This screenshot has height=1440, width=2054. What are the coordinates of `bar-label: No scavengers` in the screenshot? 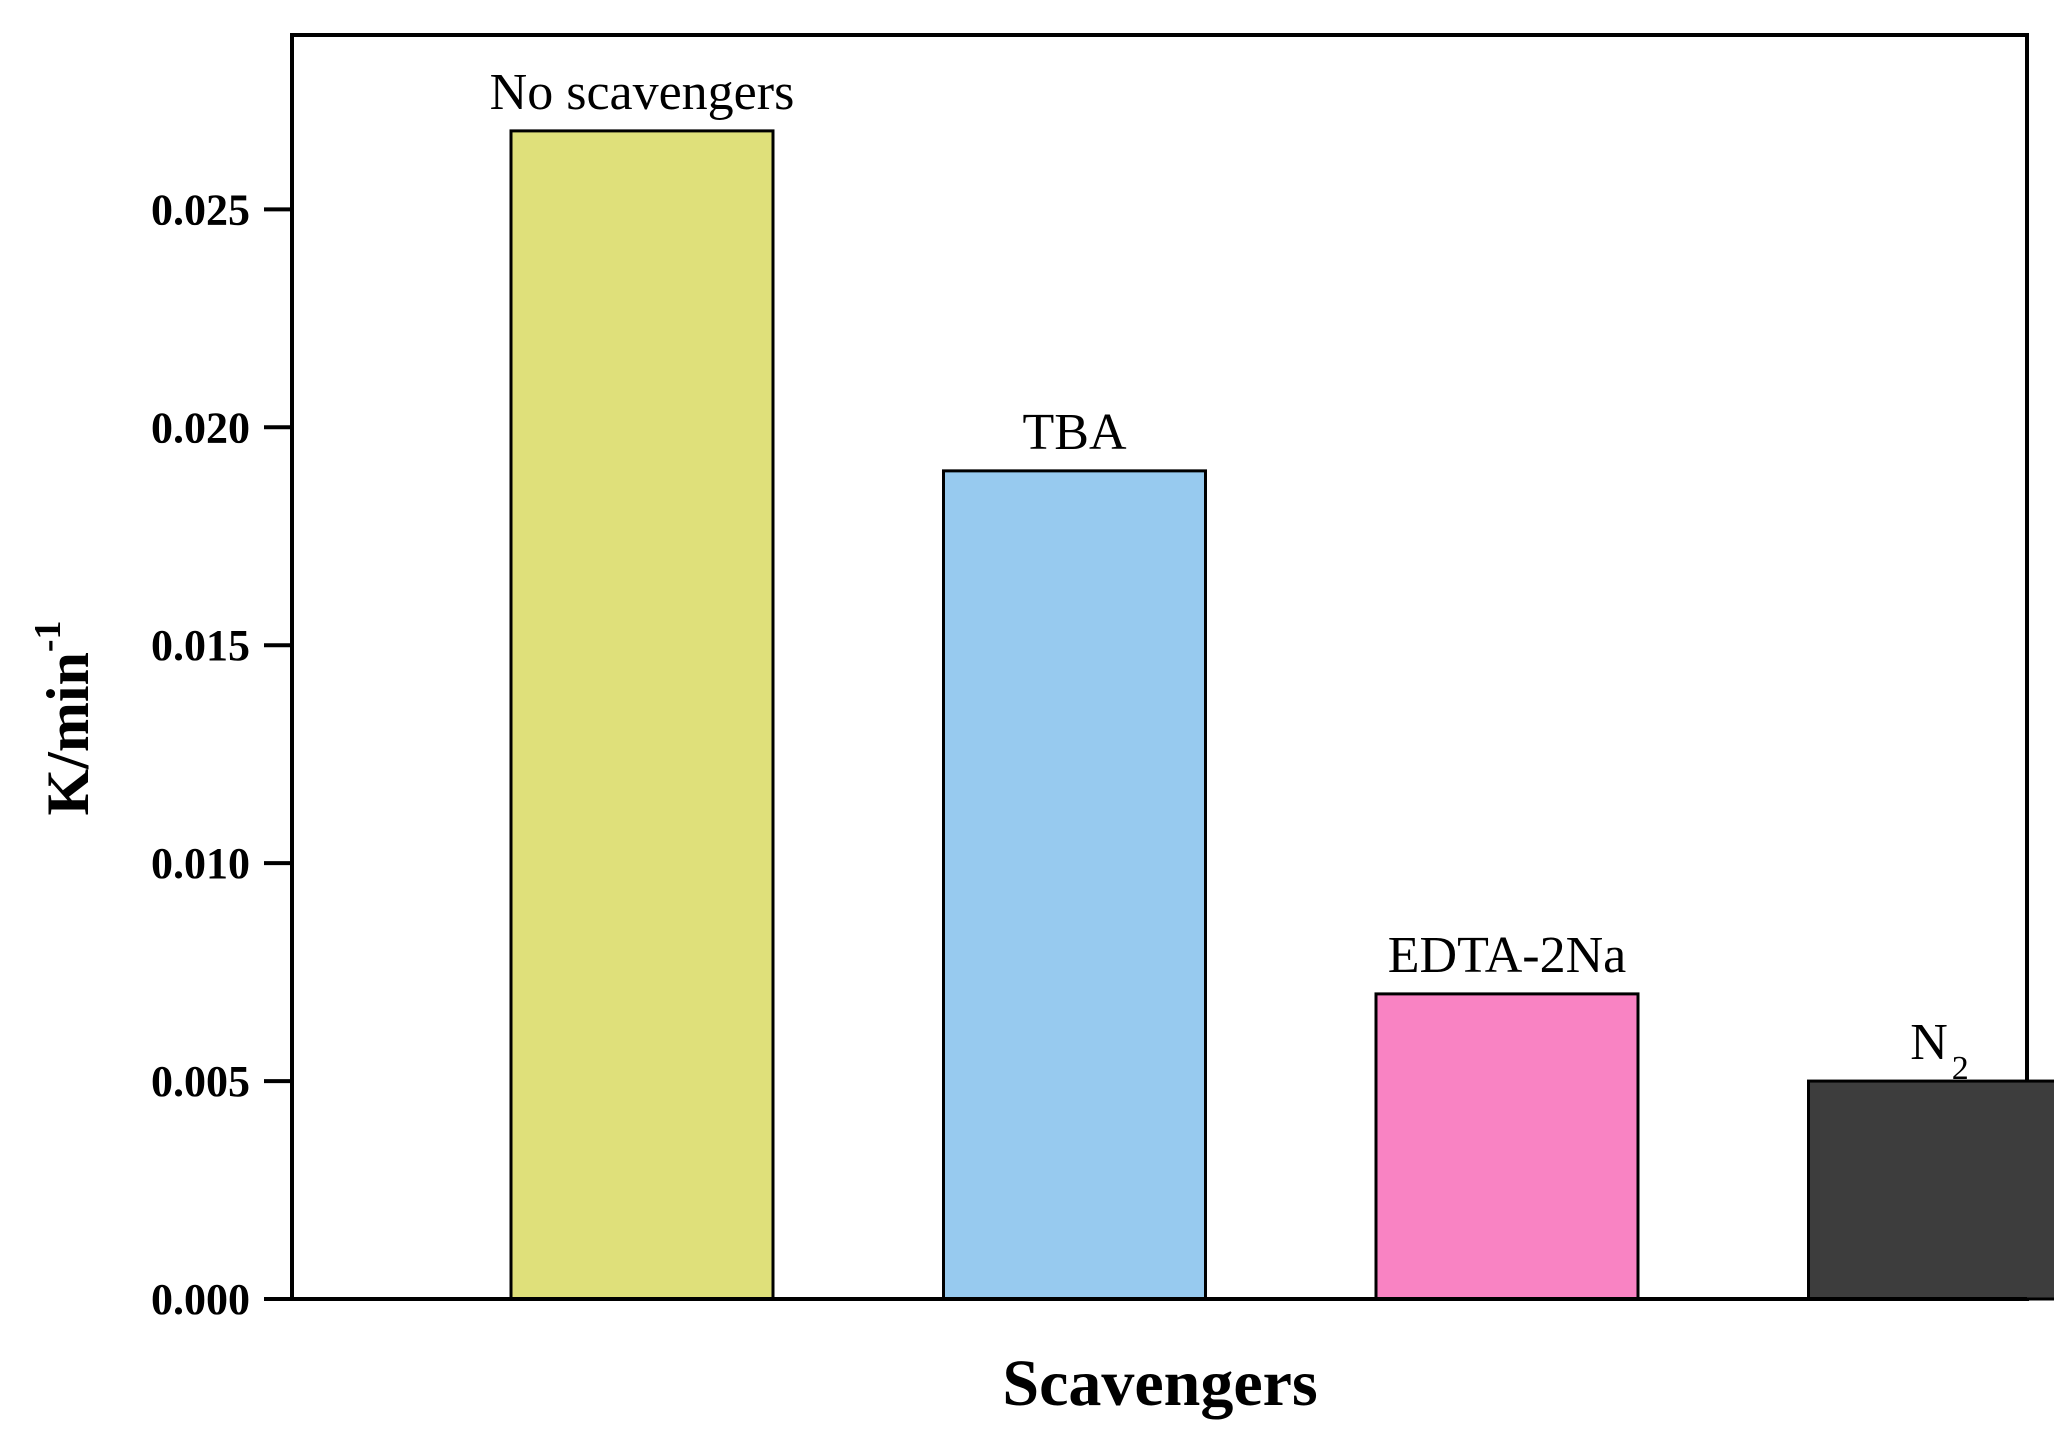 It's located at (642, 92).